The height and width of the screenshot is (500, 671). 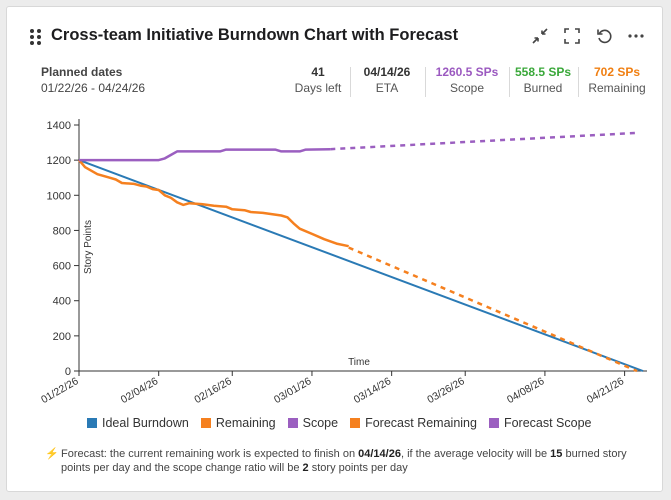 I want to click on note-middle: , if the average velocity will be, so click(x=475, y=454).